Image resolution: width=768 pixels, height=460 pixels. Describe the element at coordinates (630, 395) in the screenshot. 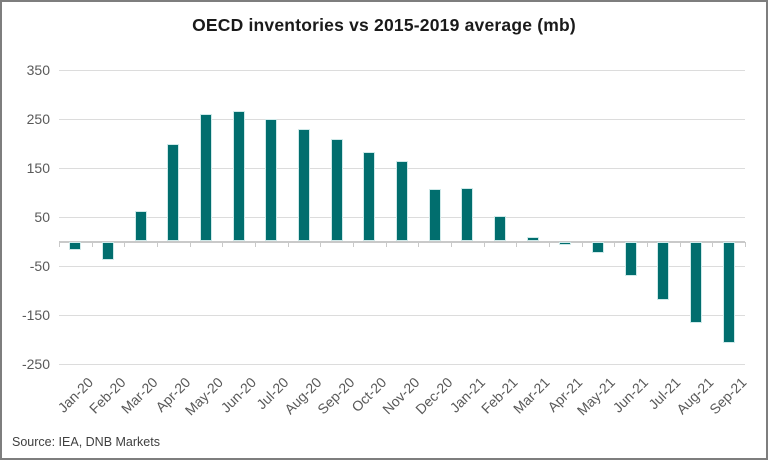

I see `x-axis-label: Jun-21` at that location.